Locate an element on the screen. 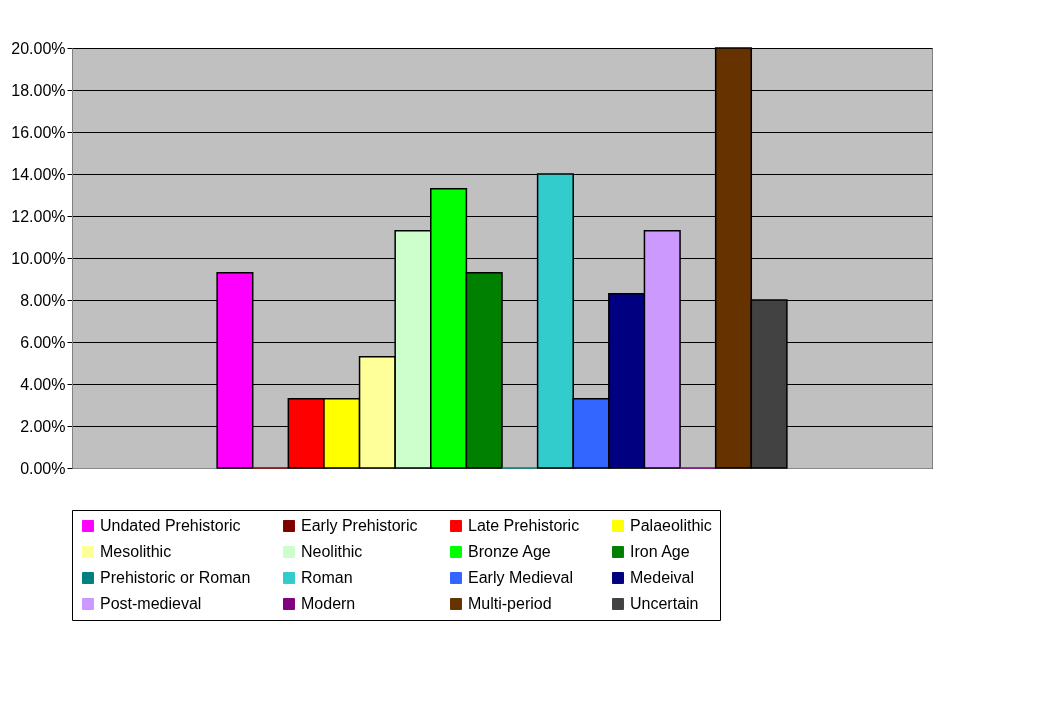 Image resolution: width=1040 pixels, height=702 pixels. y-tick-label: 0.00% is located at coordinates (43, 468).